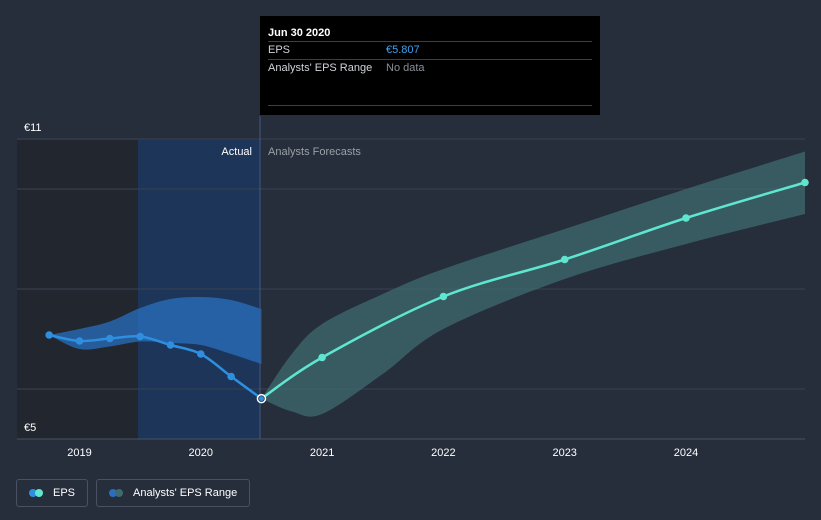 The width and height of the screenshot is (821, 520). I want to click on x-tick-label-3: 2022, so click(443, 453).